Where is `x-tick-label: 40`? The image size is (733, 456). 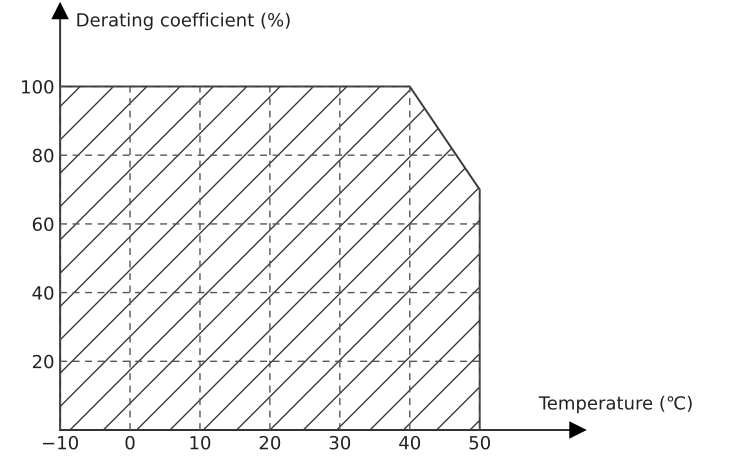 x-tick-label: 40 is located at coordinates (409, 443).